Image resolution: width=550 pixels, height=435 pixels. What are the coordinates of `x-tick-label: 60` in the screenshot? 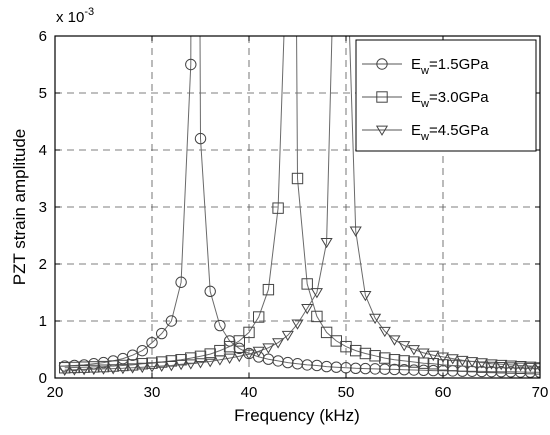 It's located at (443, 392).